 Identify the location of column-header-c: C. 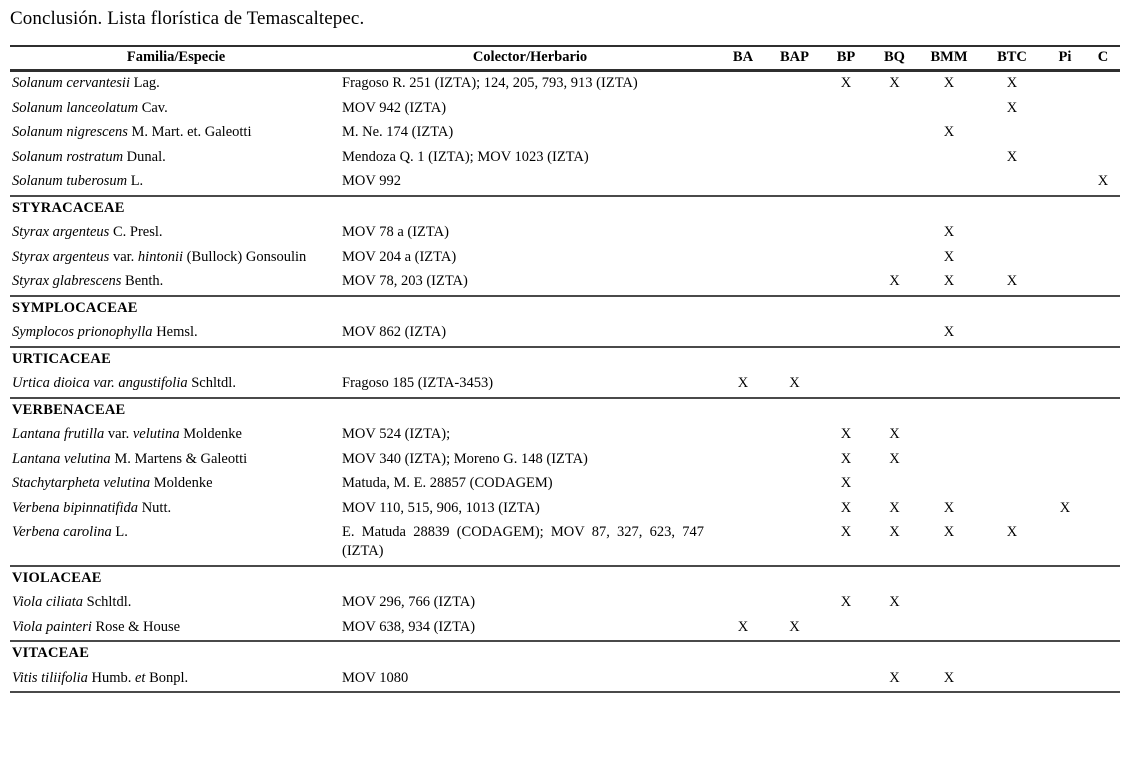
(1103, 59).